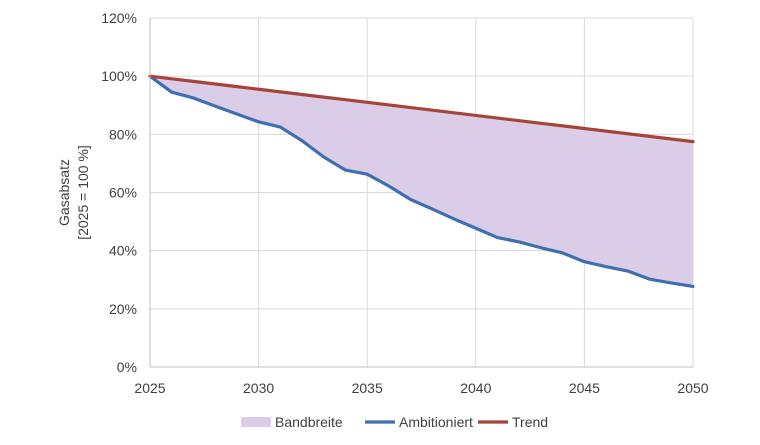  I want to click on legend-label: Bandbreite, so click(309, 422).